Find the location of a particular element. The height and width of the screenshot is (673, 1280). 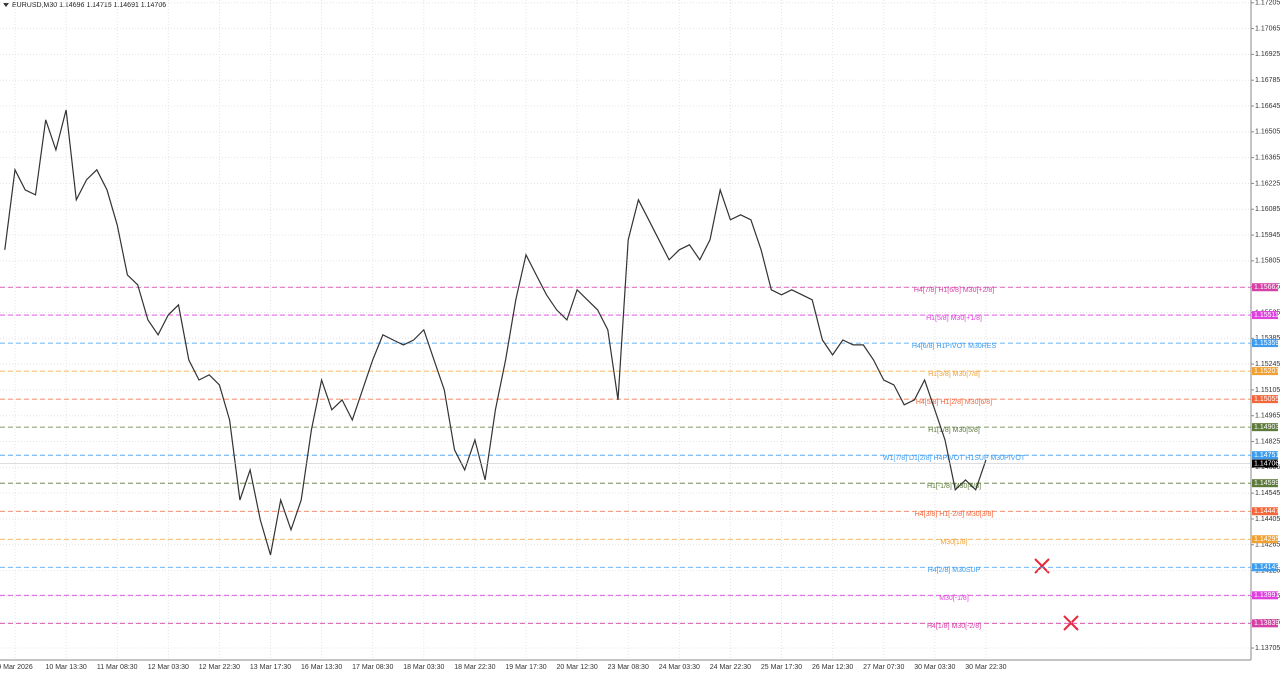

y-tick-label: 1.17065 is located at coordinates (1267, 28).